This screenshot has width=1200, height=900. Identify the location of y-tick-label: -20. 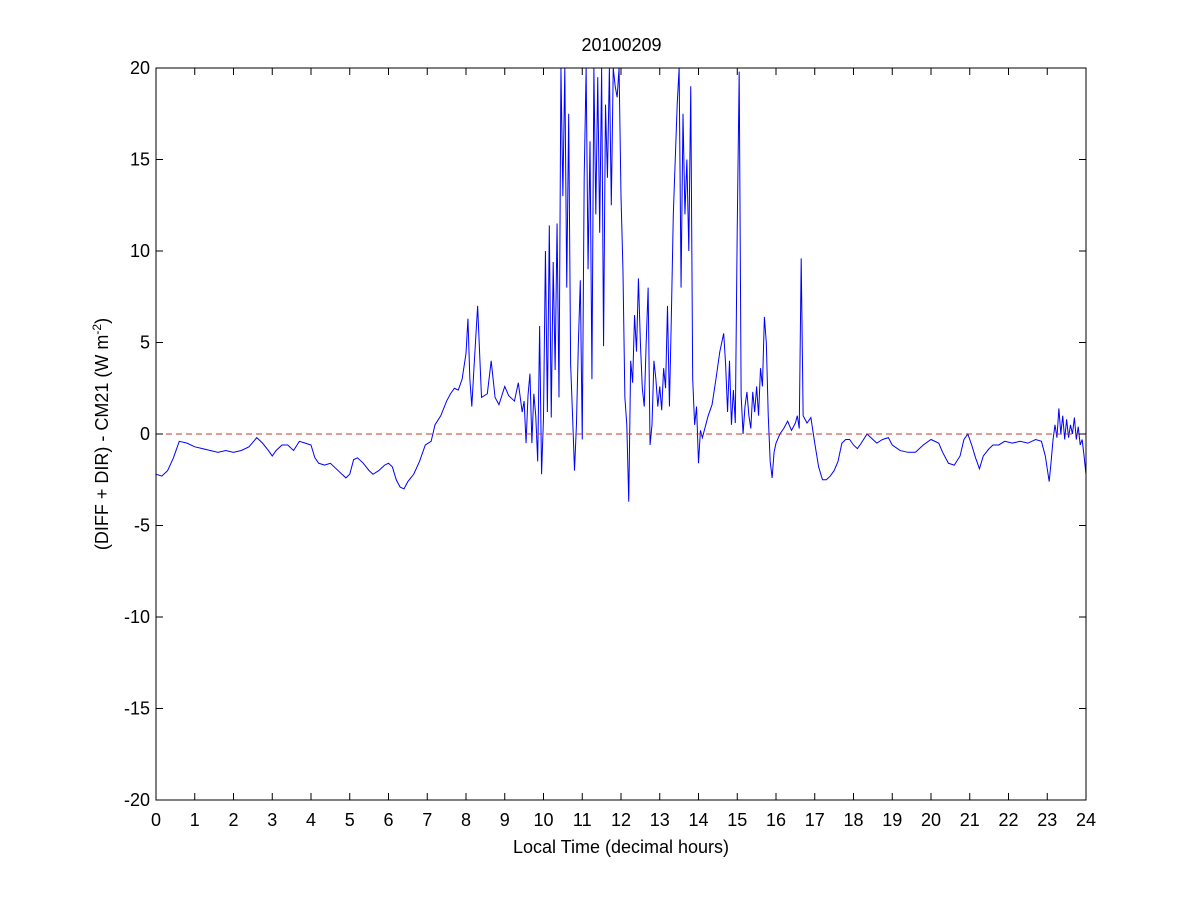
(137, 800).